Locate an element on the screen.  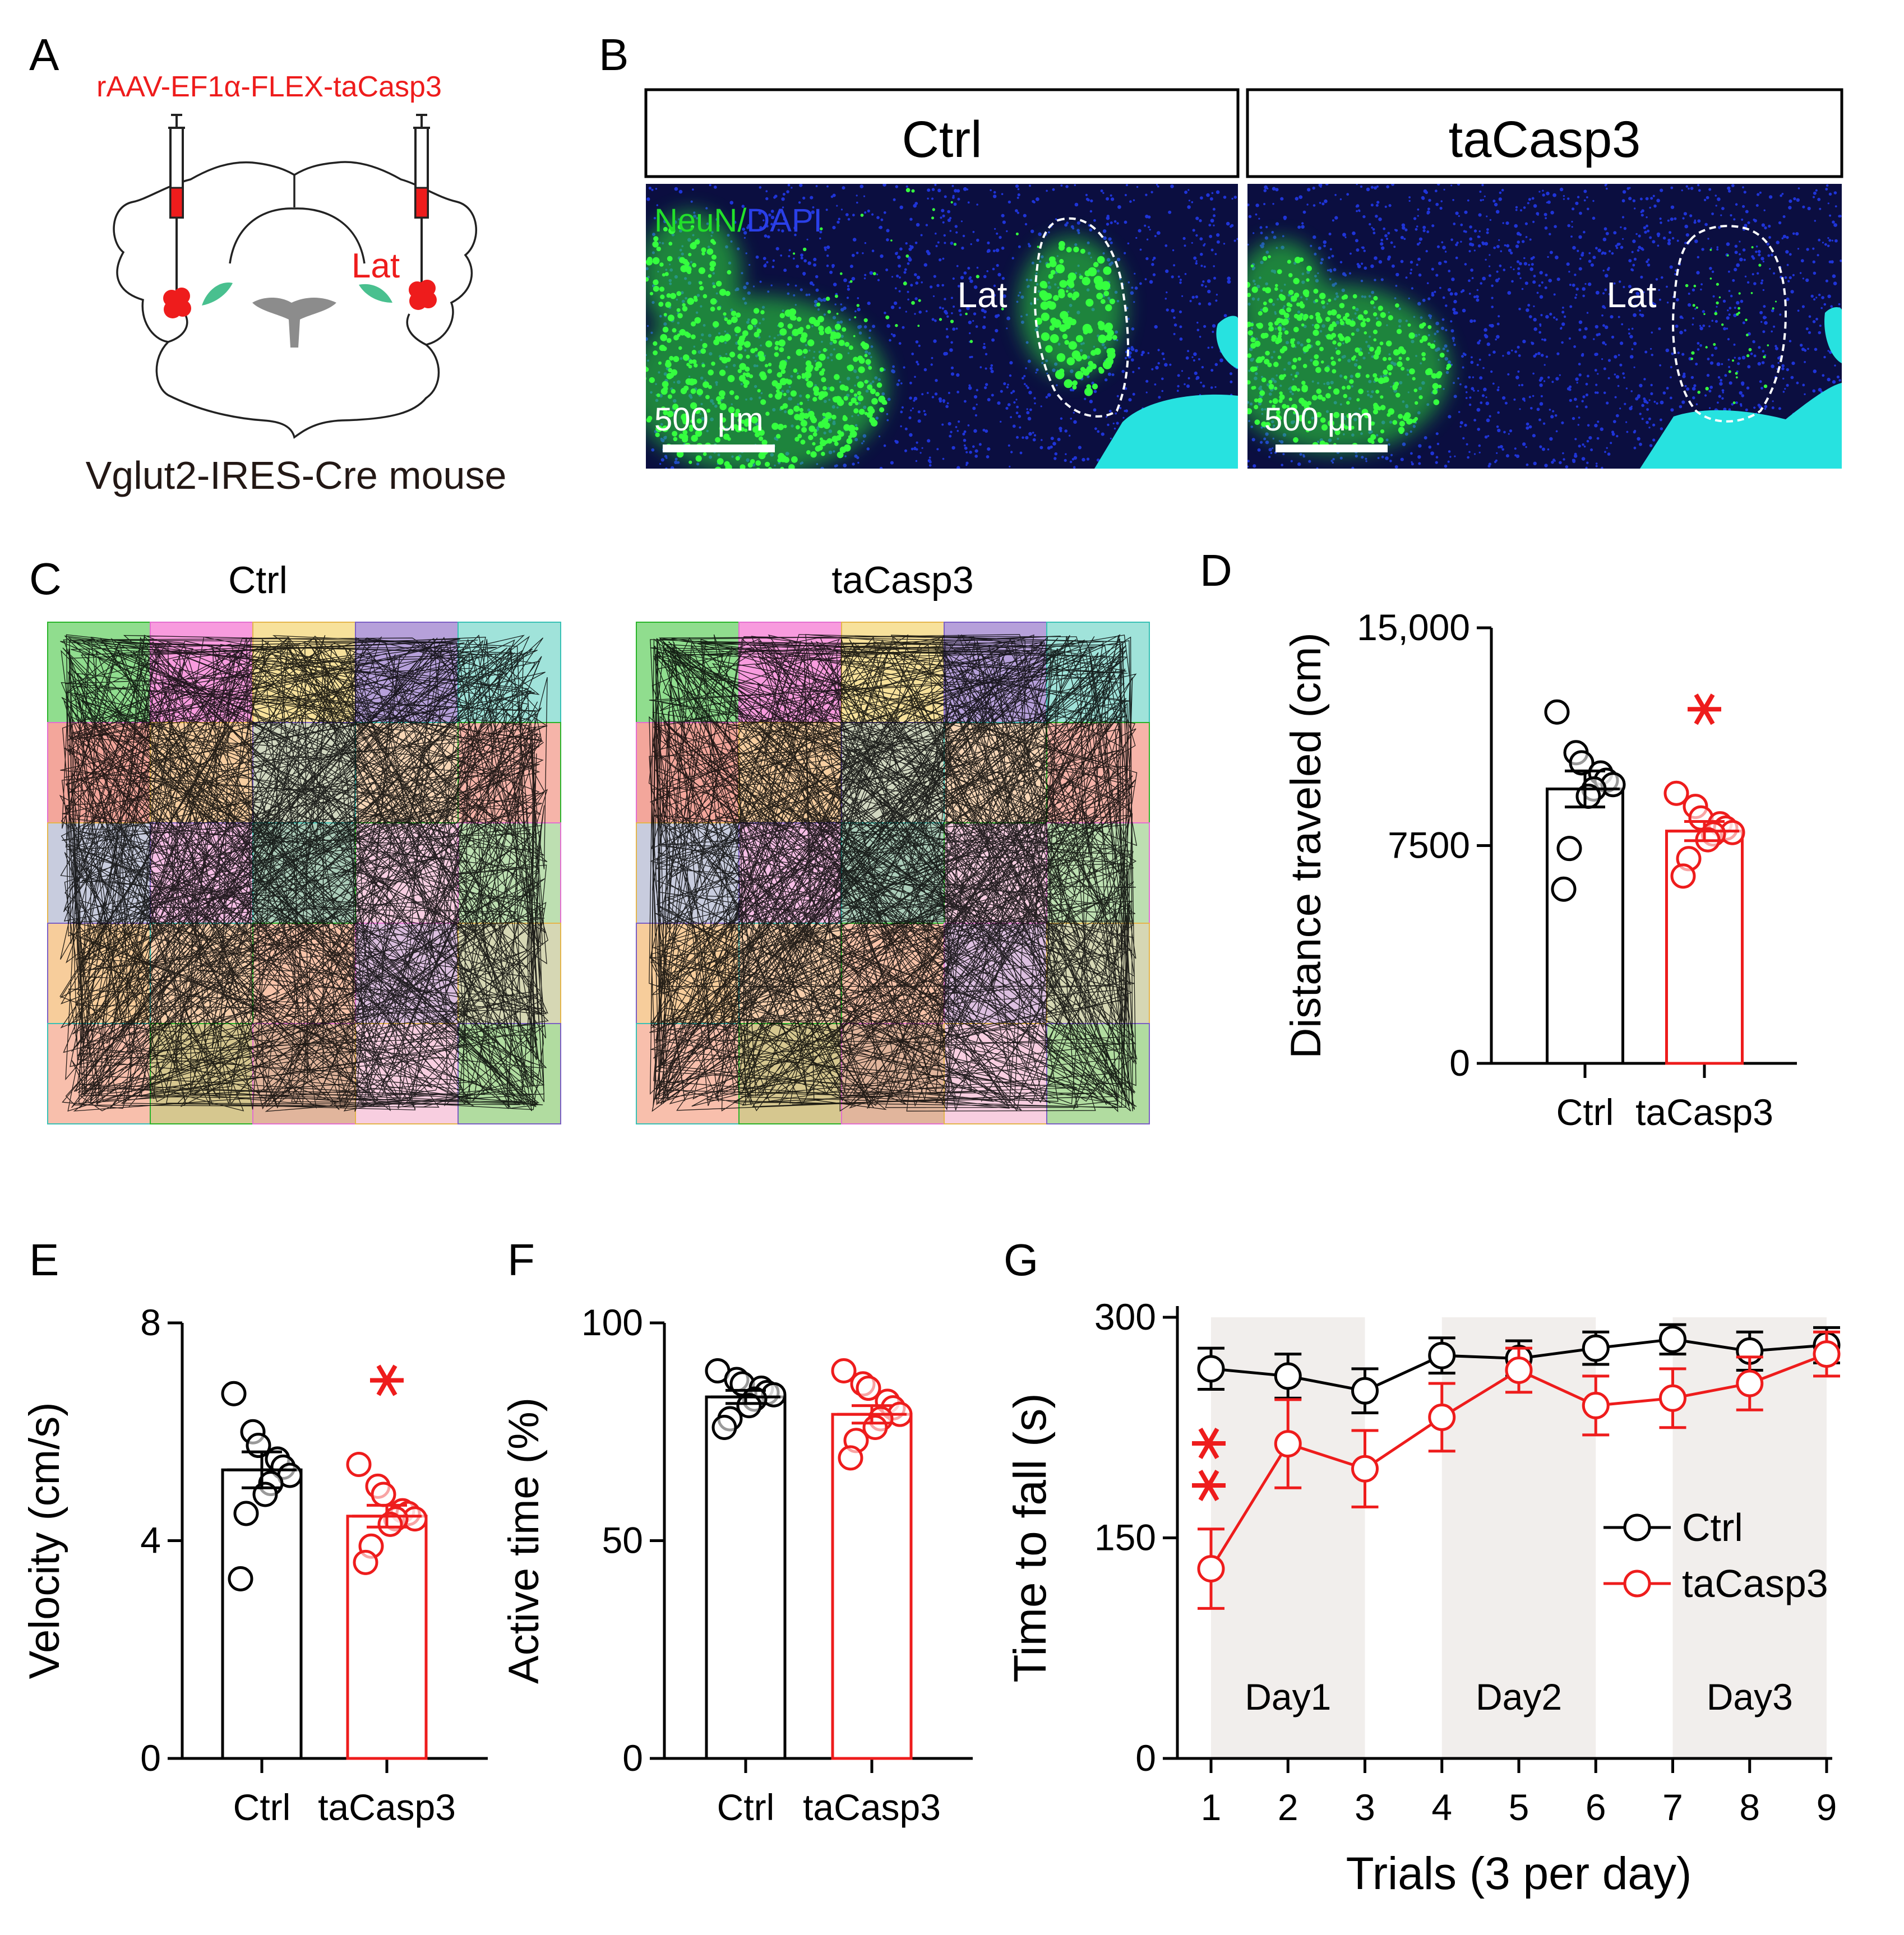
significance-star is located at coordinates (1209, 1443).